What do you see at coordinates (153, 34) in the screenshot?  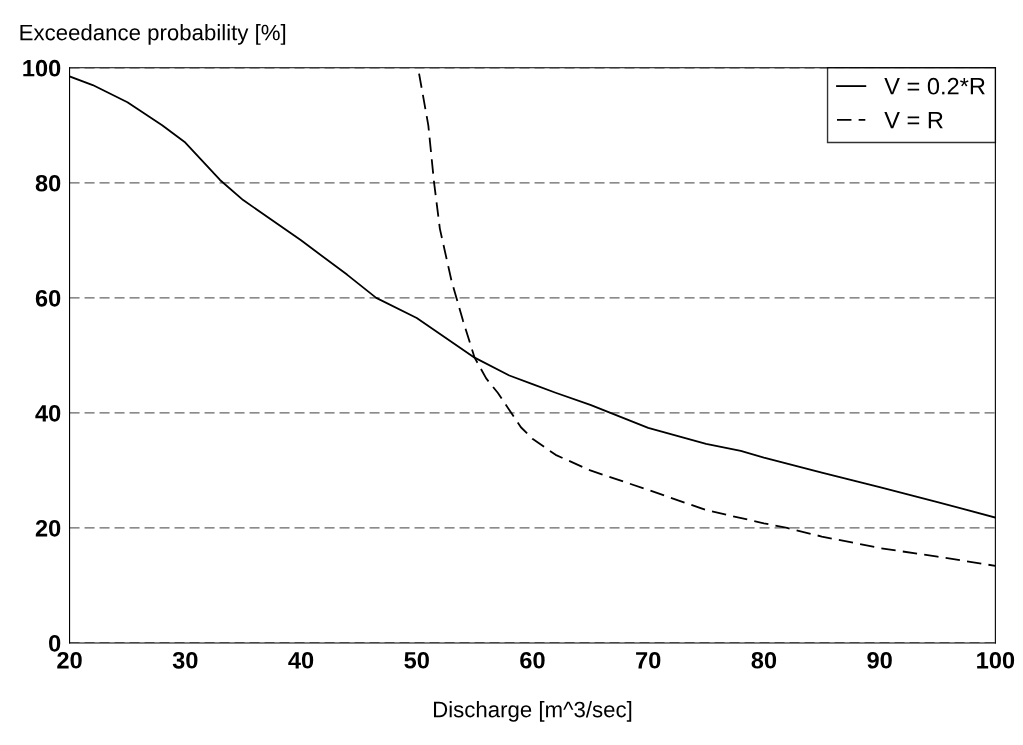 I see `y-axis-title: Exceedance probability [%]` at bounding box center [153, 34].